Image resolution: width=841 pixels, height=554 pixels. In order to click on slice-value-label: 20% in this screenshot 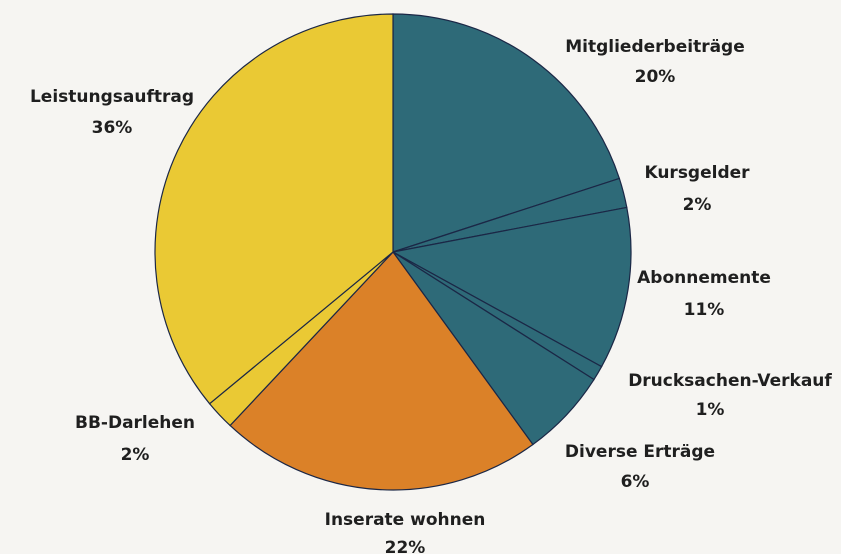, I will do `click(655, 77)`.